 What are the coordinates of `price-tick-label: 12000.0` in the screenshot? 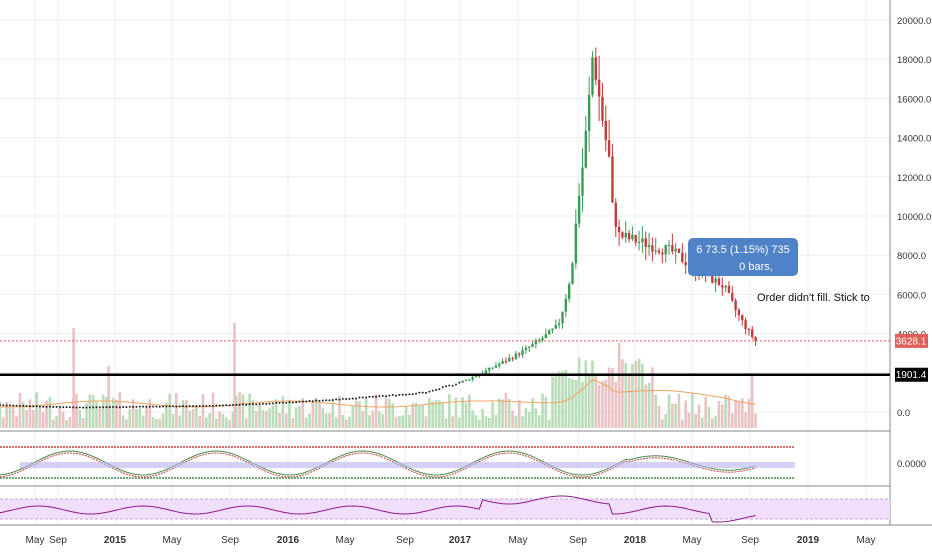 It's located at (914, 178).